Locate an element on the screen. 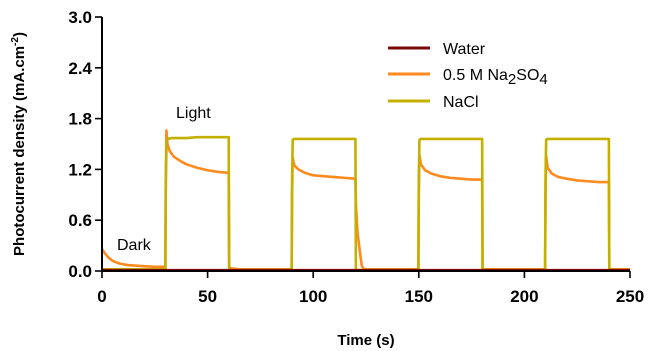 The width and height of the screenshot is (651, 351). x-tick-label: 50 is located at coordinates (207, 296).